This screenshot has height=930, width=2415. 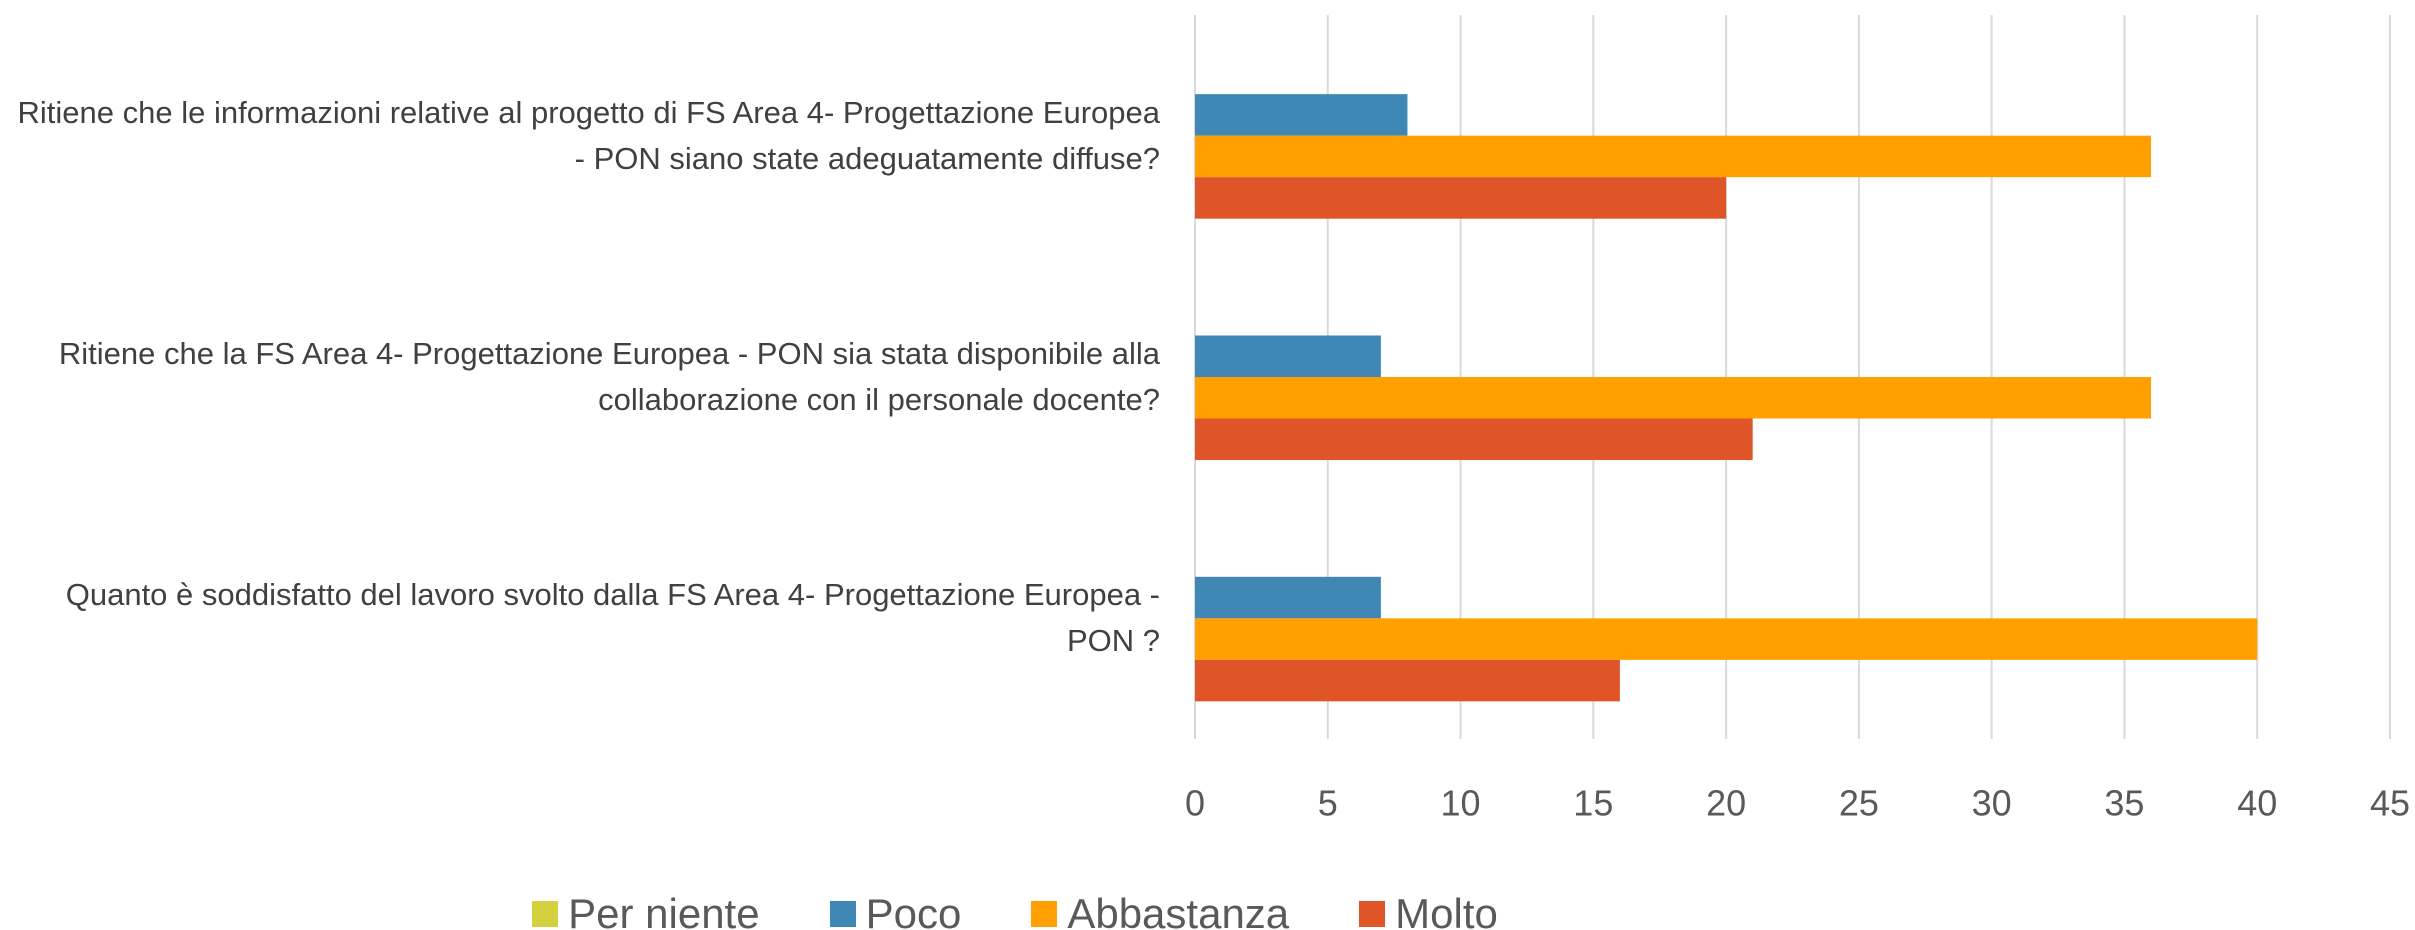 What do you see at coordinates (1461, 803) in the screenshot?
I see `x-tick-label: 10` at bounding box center [1461, 803].